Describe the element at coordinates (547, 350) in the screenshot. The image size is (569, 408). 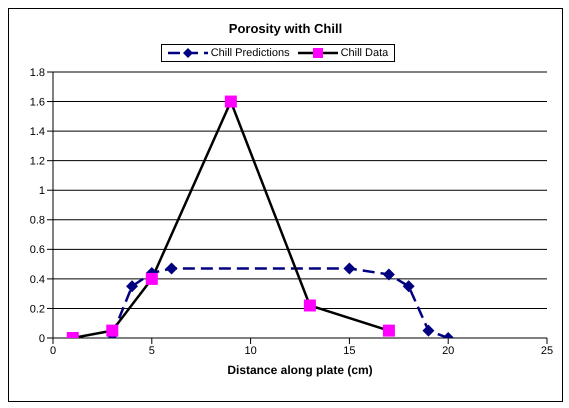
I see `x-tick-label: 25` at that location.